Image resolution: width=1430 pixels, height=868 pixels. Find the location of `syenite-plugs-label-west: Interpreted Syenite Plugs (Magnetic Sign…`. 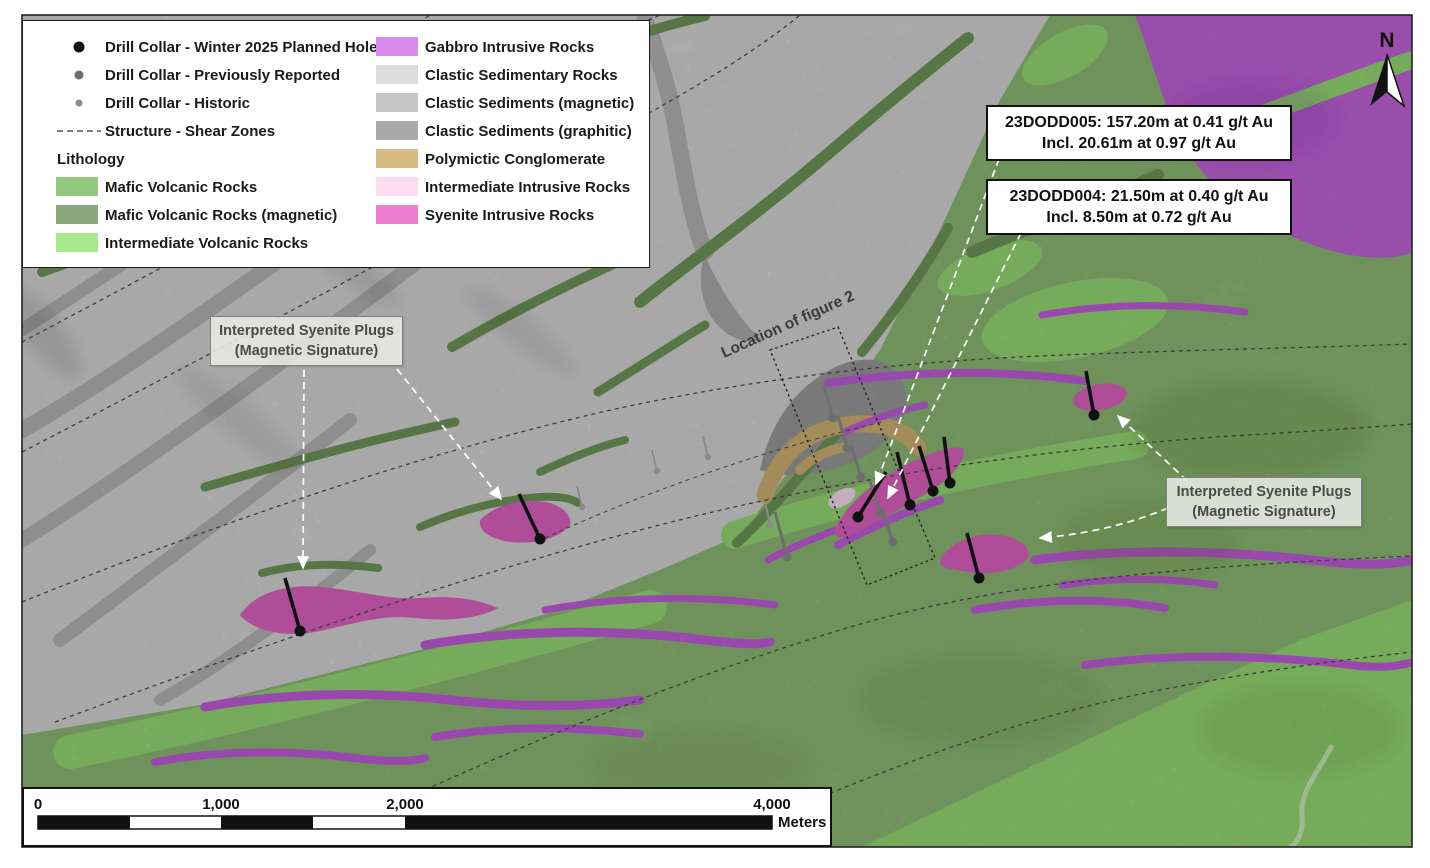

syenite-plugs-label-west: Interpreted Syenite Plugs (Magnetic Sign… is located at coordinates (306, 341).